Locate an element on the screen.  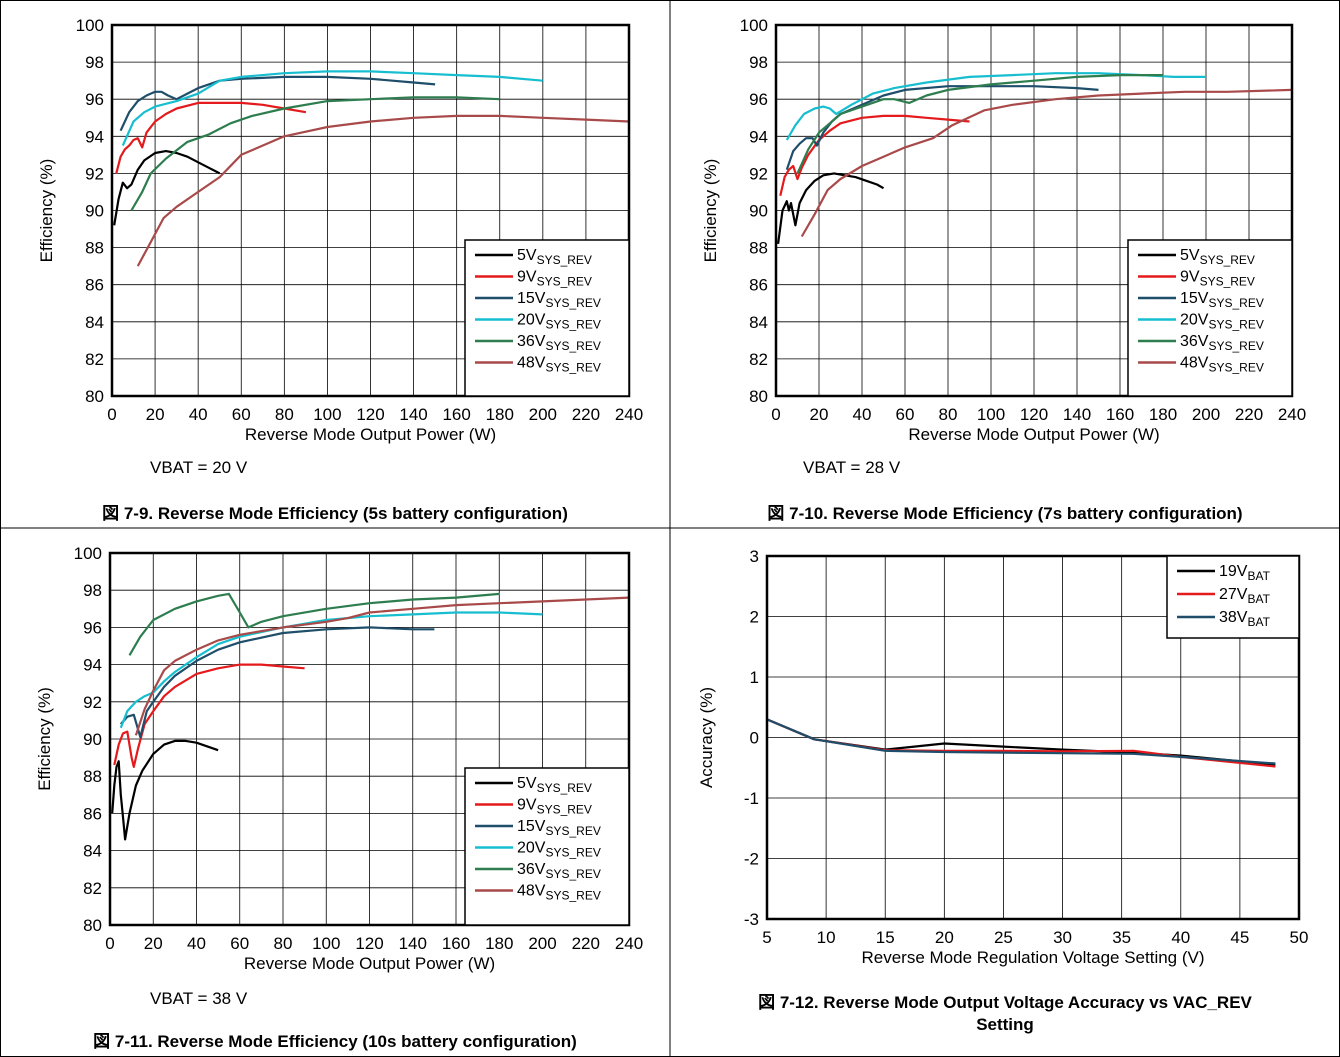
x-tick-label: 200 is located at coordinates (543, 414).